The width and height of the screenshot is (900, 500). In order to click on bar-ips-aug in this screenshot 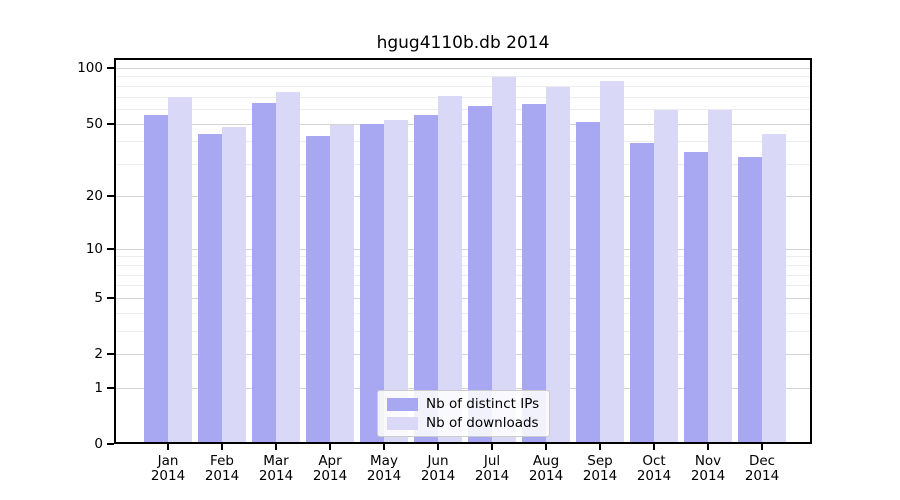, I will do `click(534, 272)`.